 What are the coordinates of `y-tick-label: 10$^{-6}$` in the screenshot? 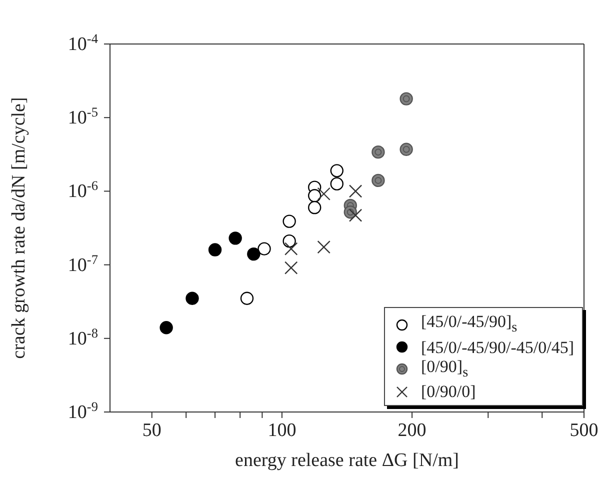 It's located at (83, 190).